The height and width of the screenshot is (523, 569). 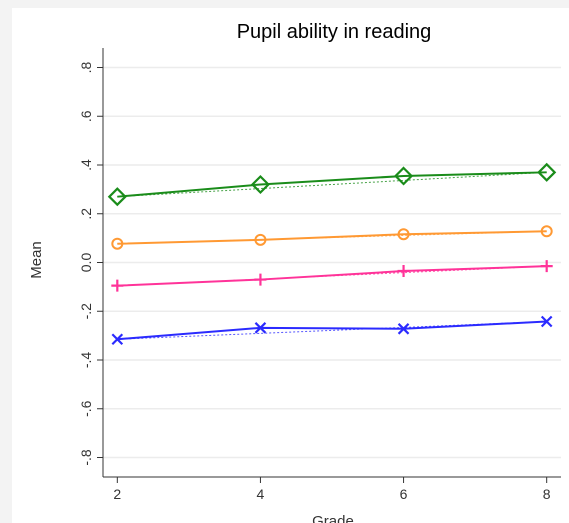 What do you see at coordinates (86, 311) in the screenshot?
I see `y-tick-label: -.2` at bounding box center [86, 311].